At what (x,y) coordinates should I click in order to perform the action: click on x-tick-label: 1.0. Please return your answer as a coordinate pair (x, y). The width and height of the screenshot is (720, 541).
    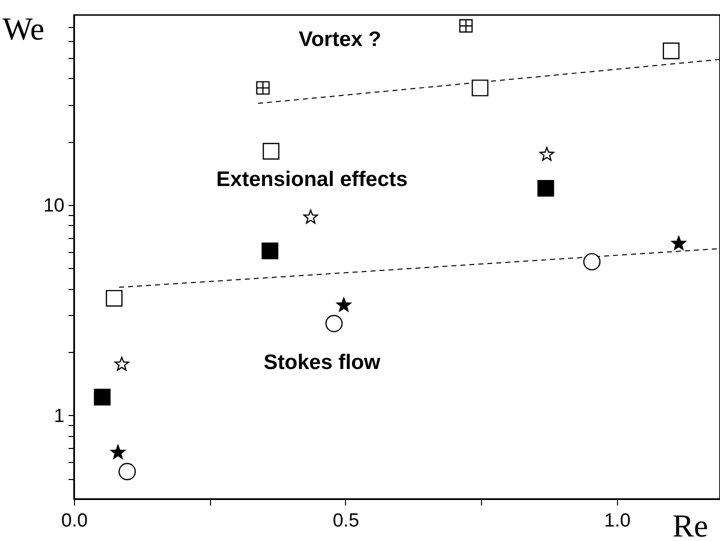
    Looking at the image, I should click on (617, 521).